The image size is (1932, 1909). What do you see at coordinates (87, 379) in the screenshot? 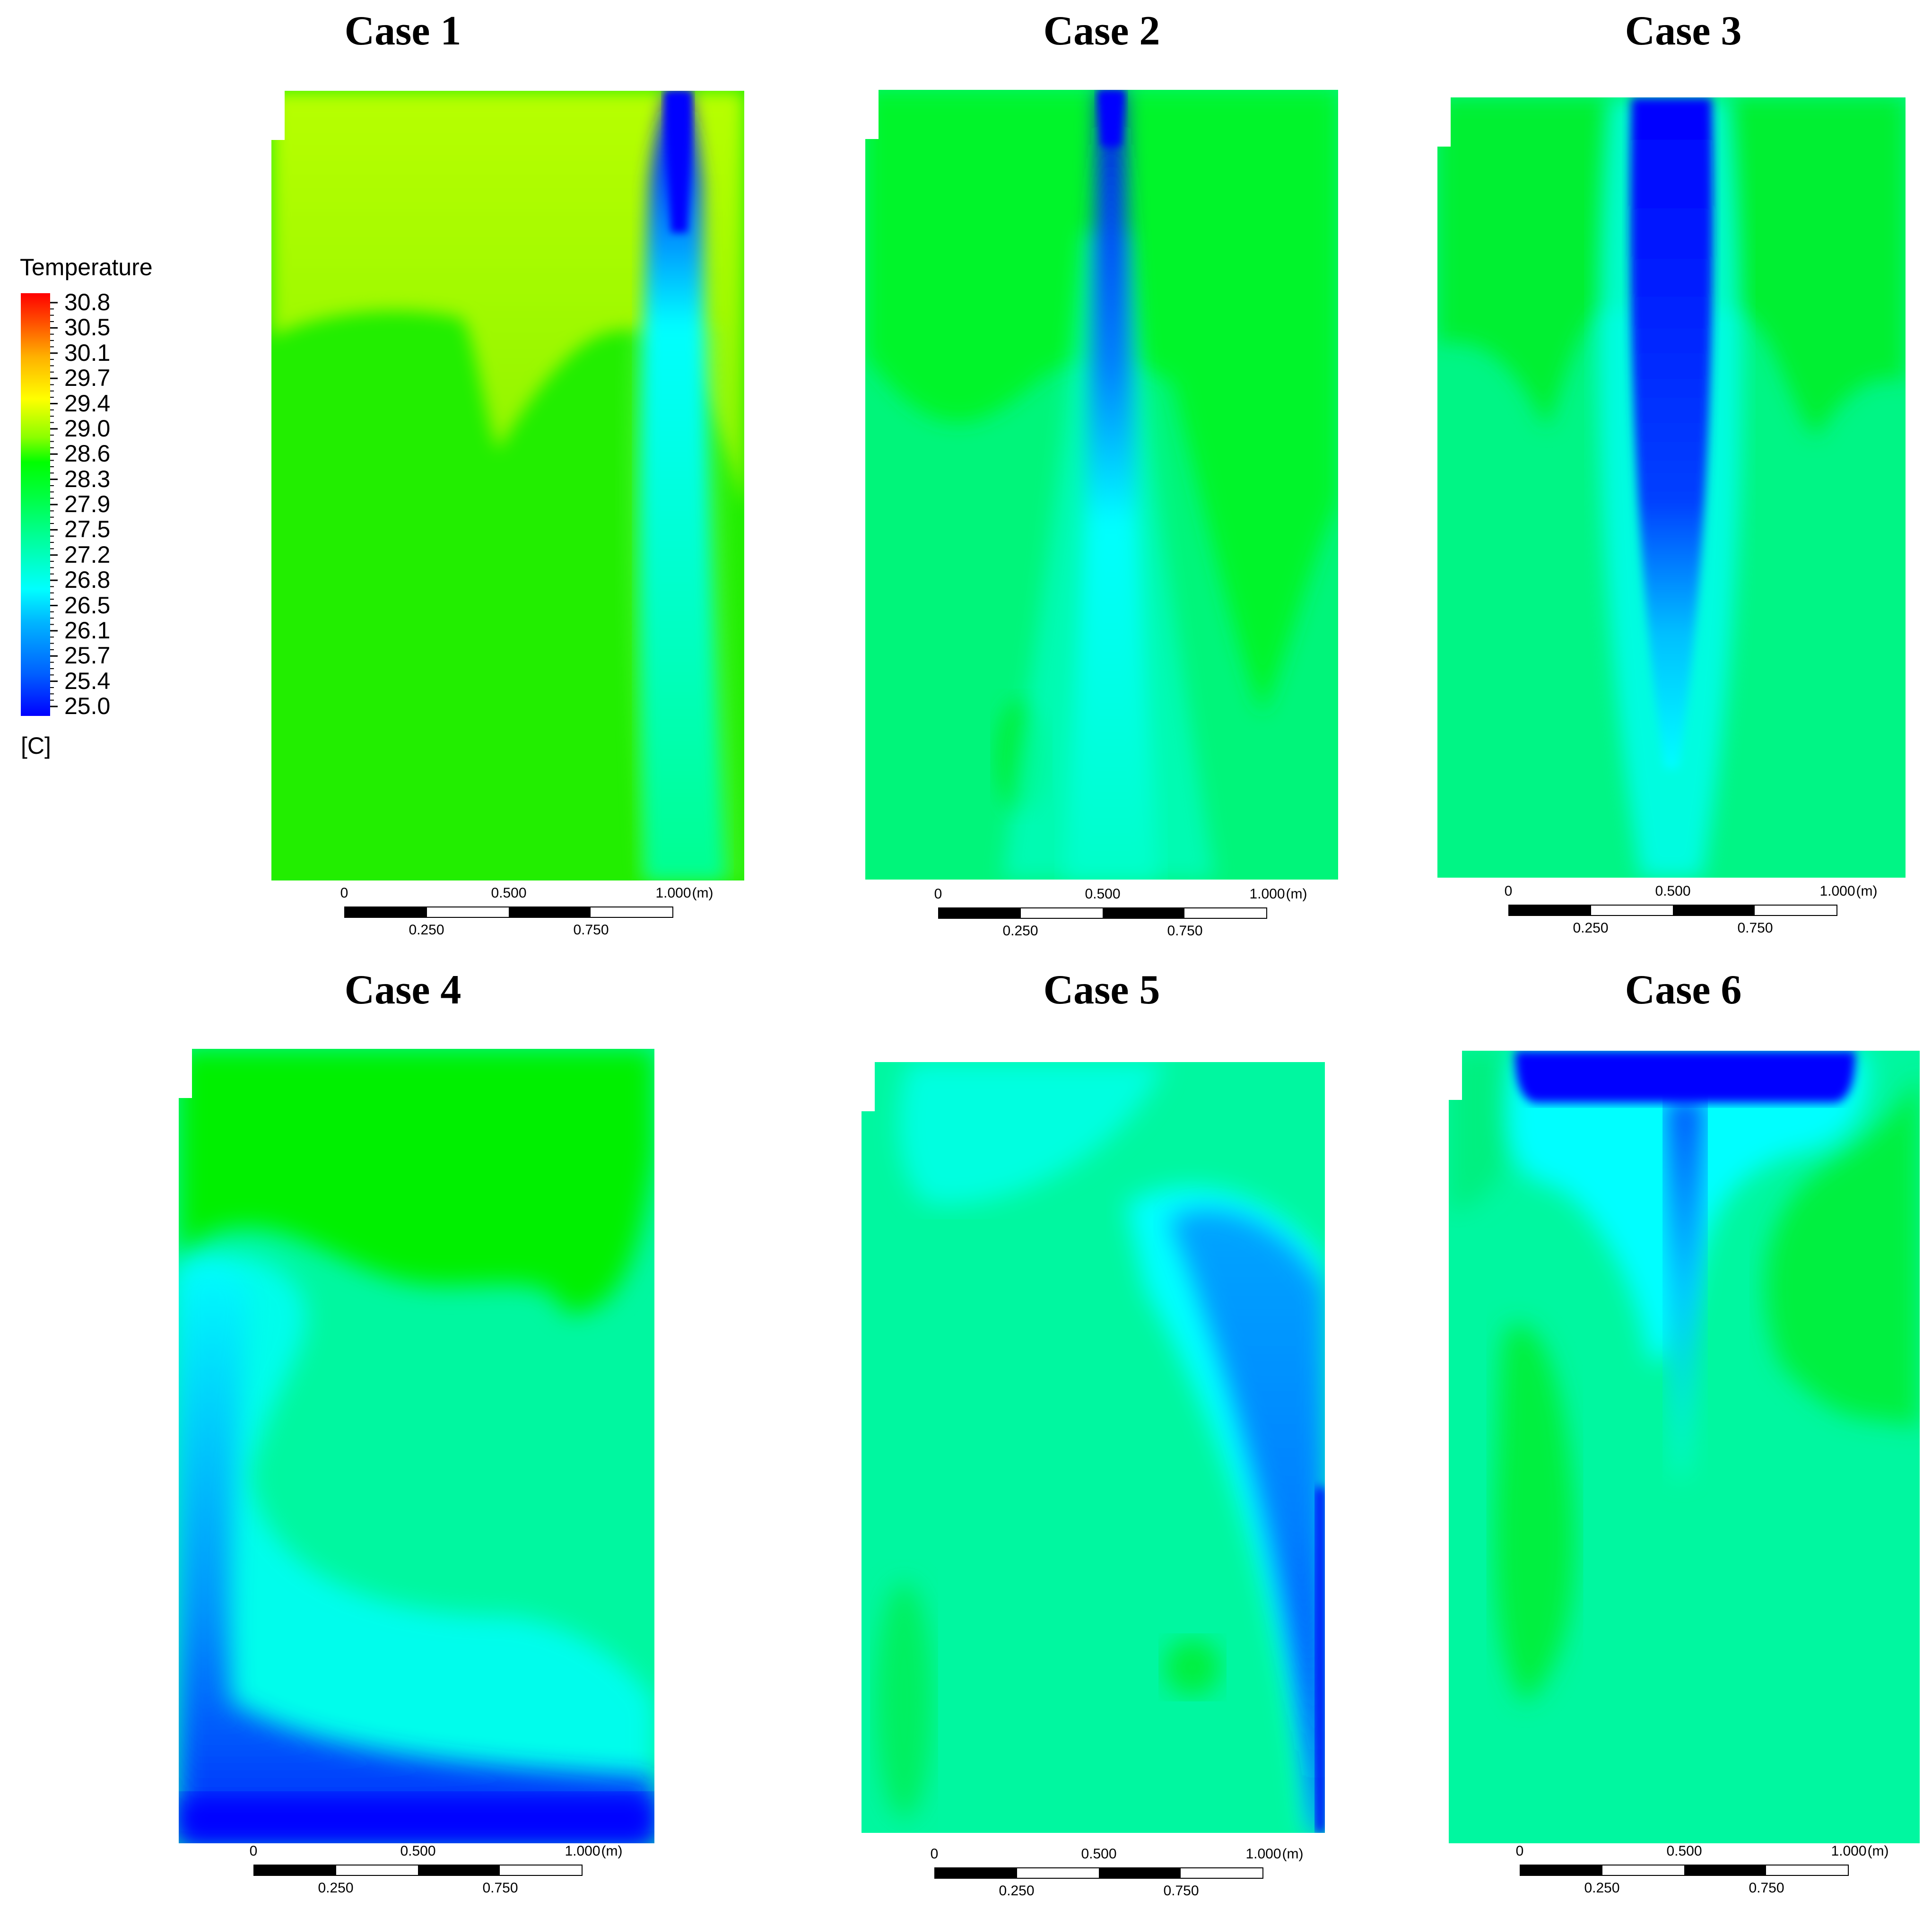
I see `legend-label: 29.7` at bounding box center [87, 379].